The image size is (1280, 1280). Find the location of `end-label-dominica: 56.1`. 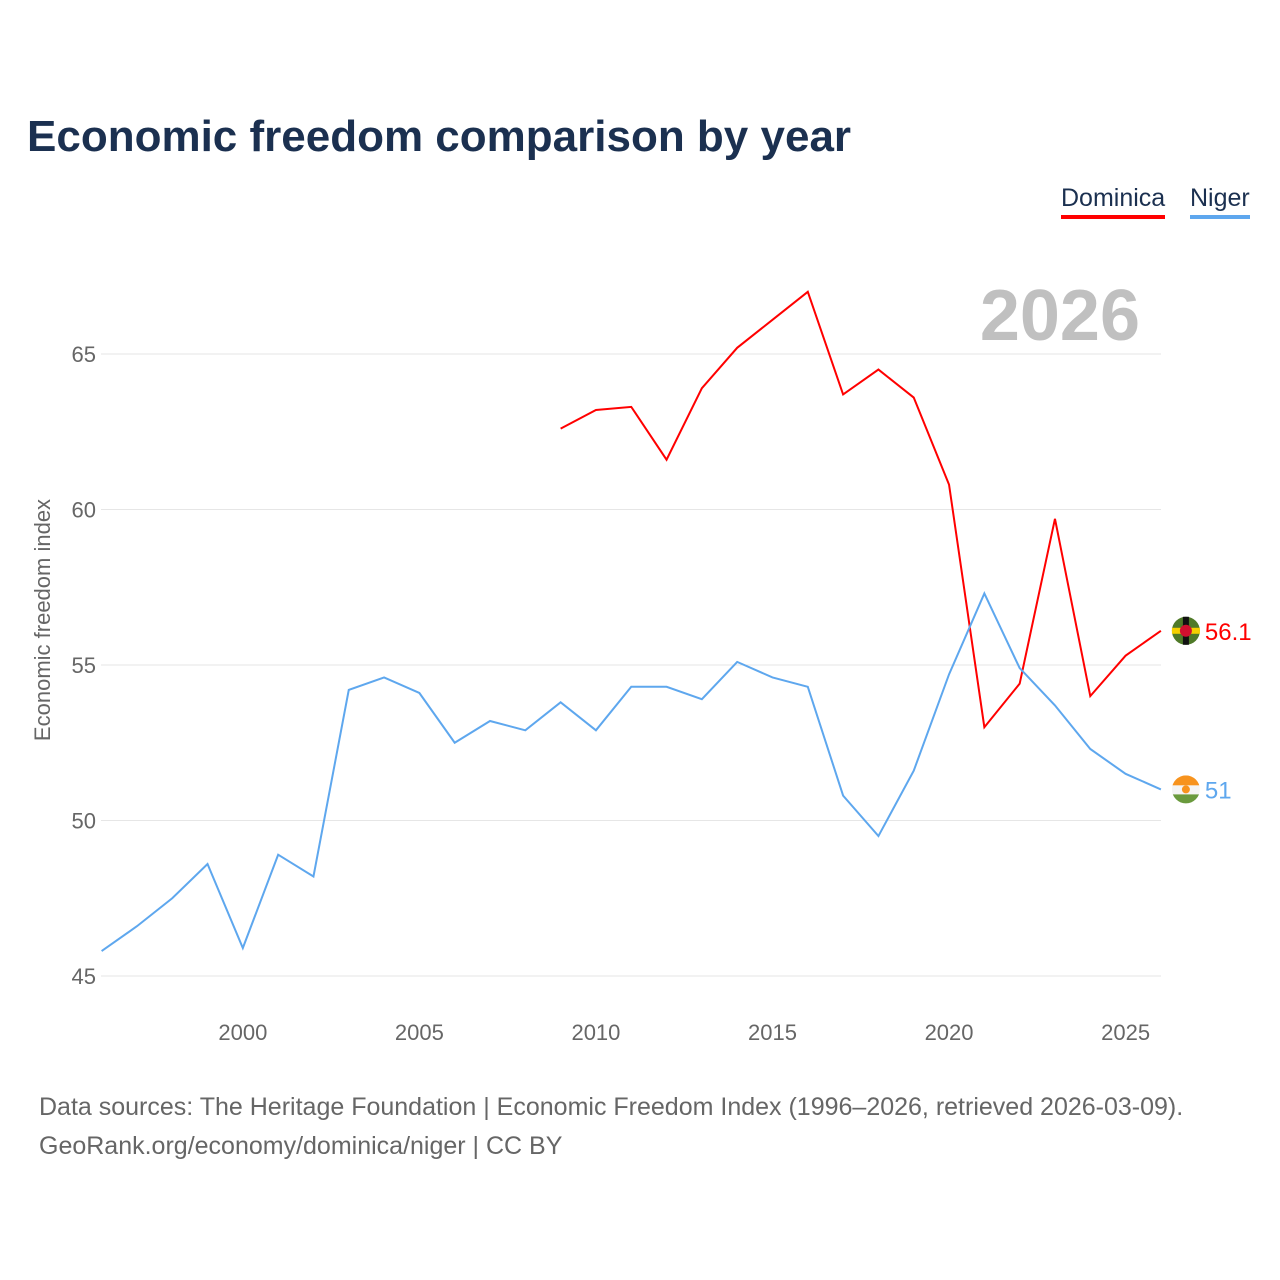

end-label-dominica: 56.1 is located at coordinates (1228, 632).